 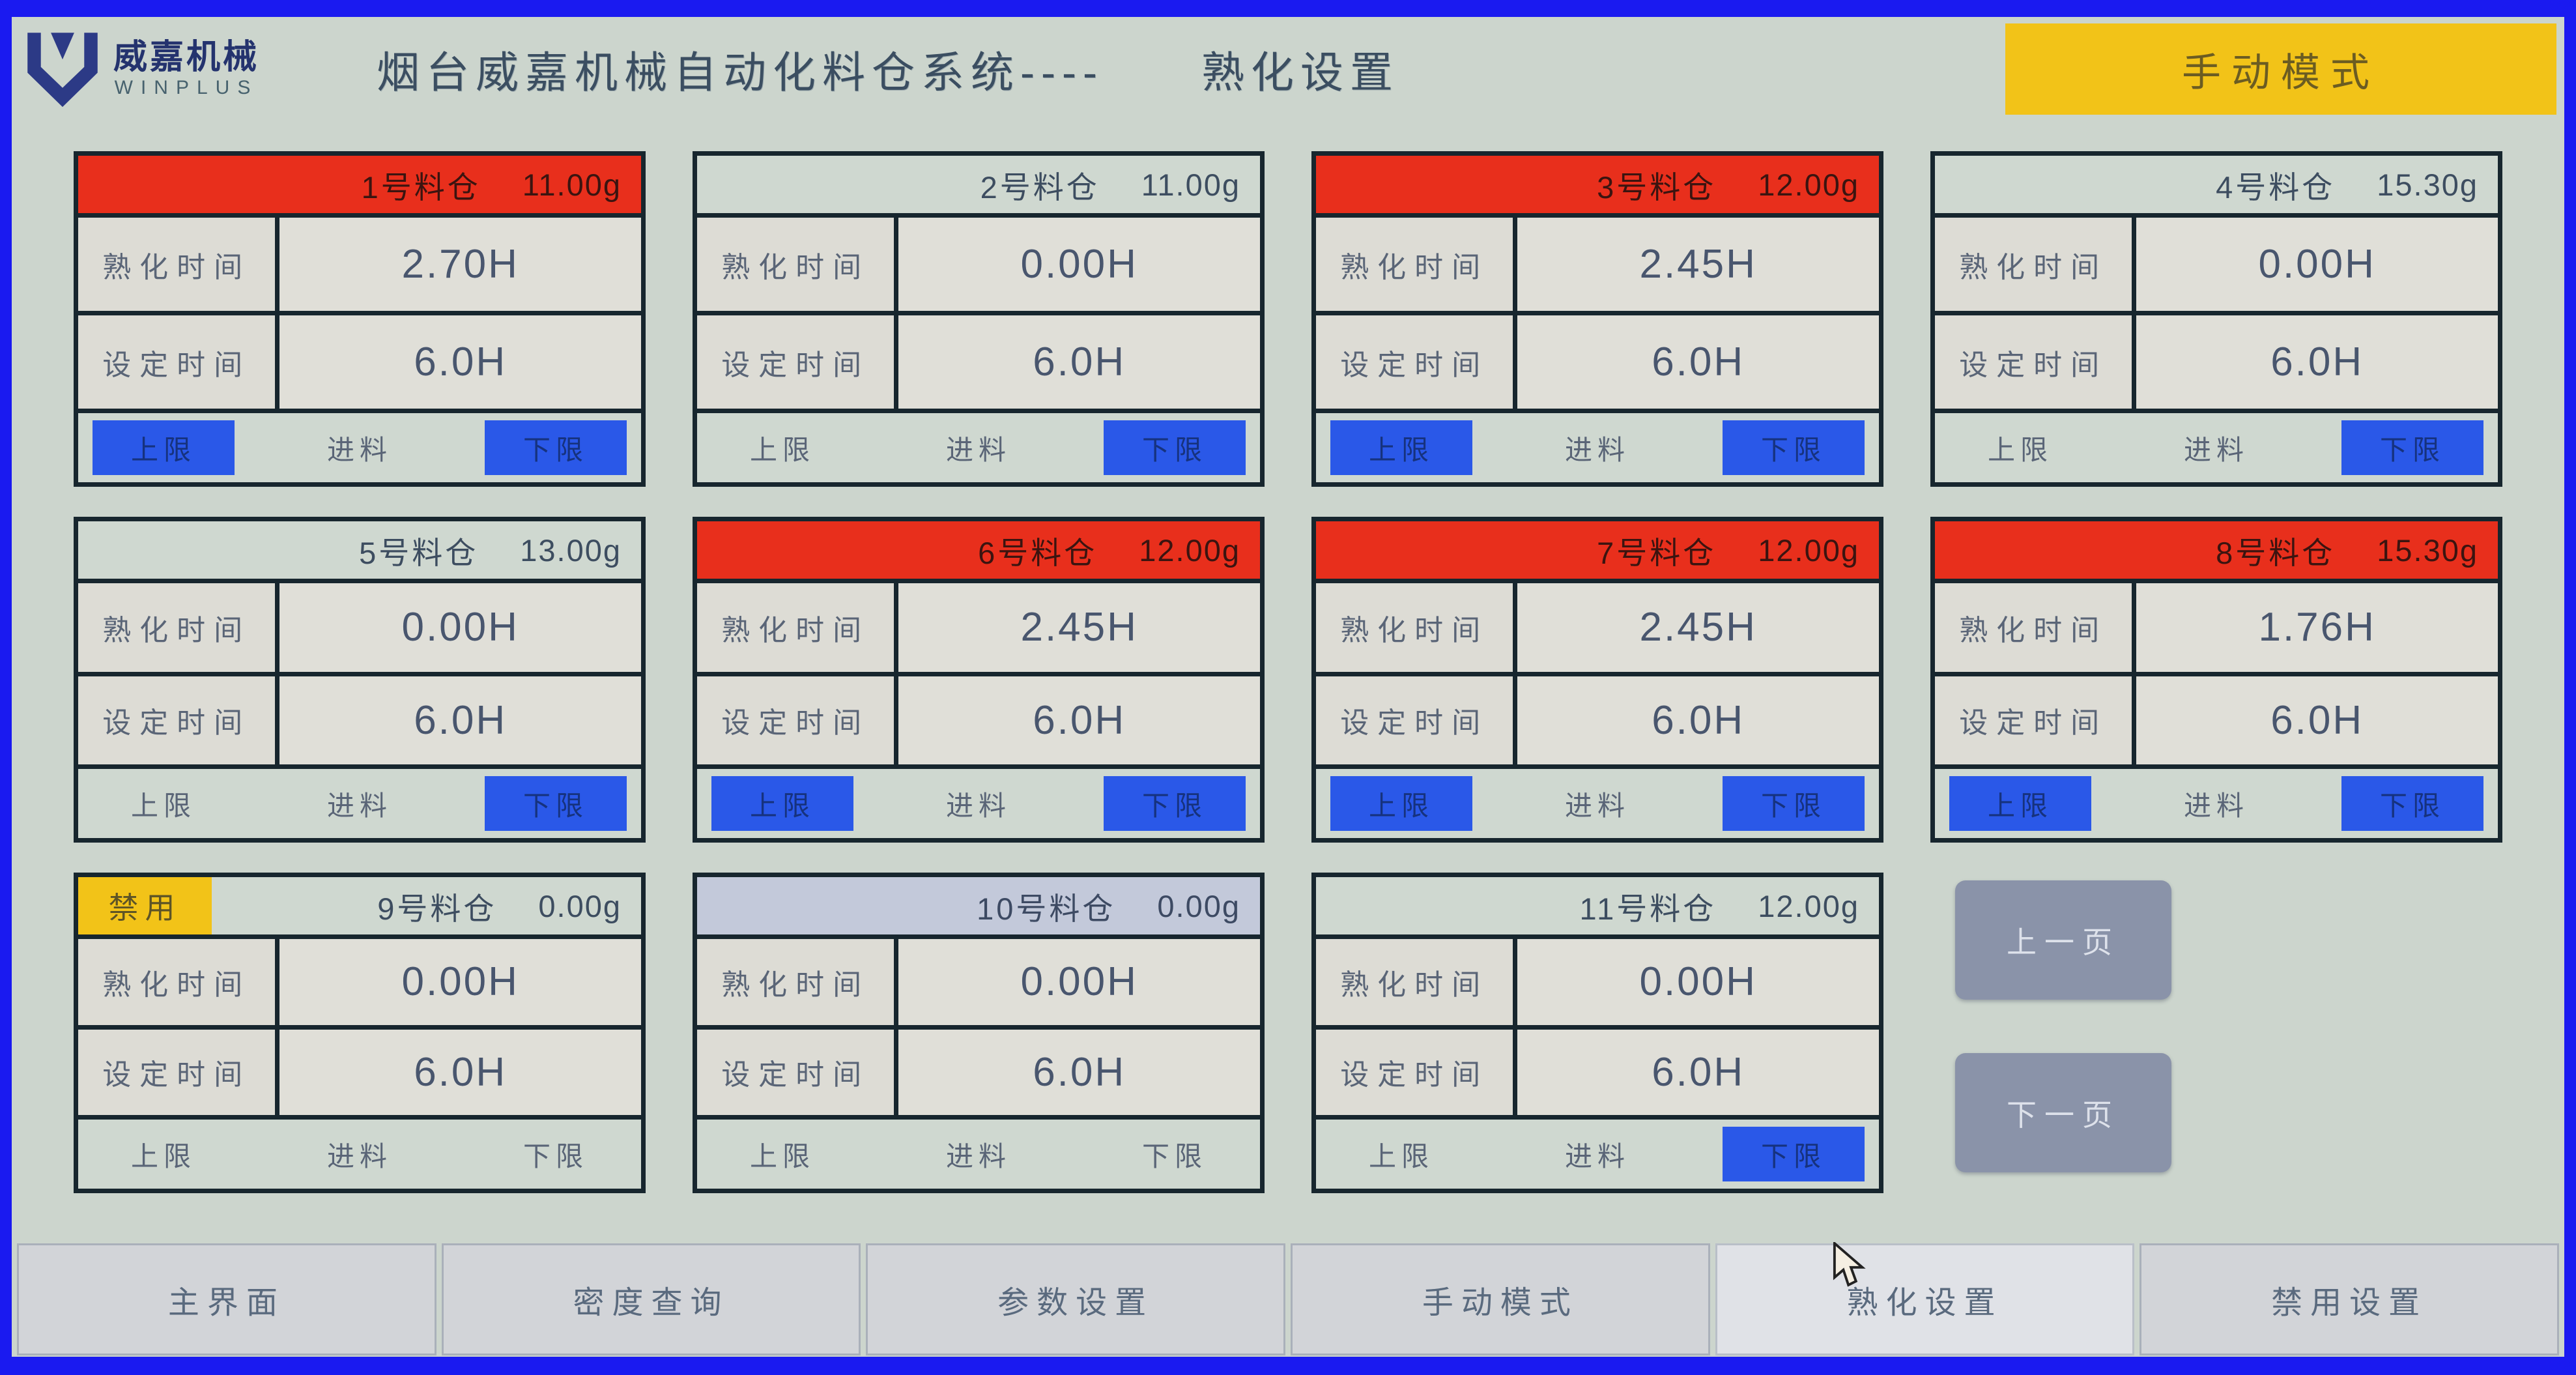 I want to click on silo-name: 3号料仓, so click(x=1657, y=187).